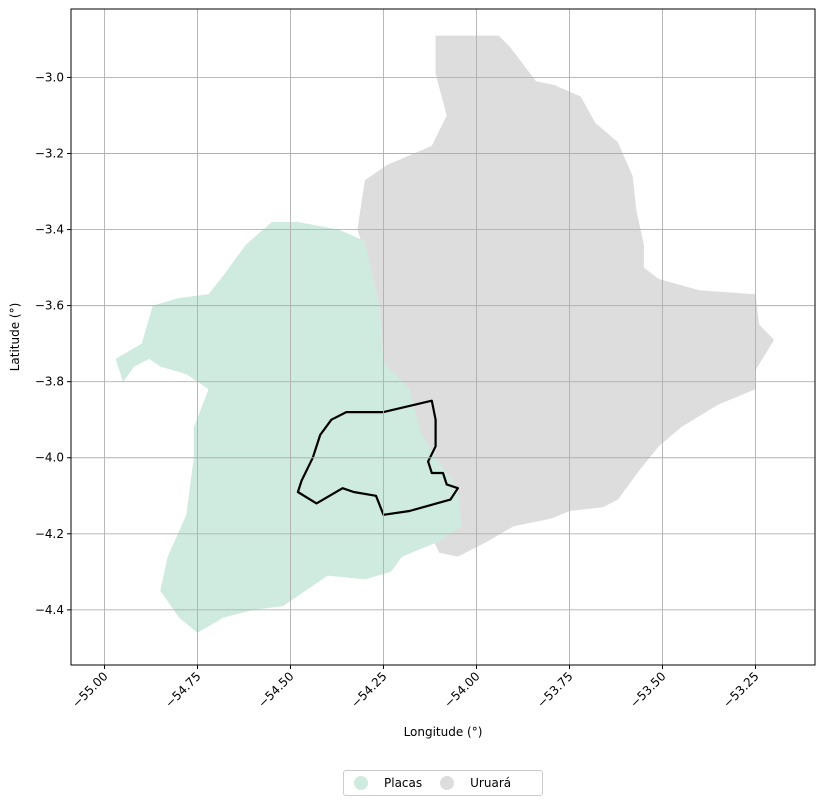 The width and height of the screenshot is (824, 805). I want to click on x-tick-label-7: −53.25, so click(740, 689).